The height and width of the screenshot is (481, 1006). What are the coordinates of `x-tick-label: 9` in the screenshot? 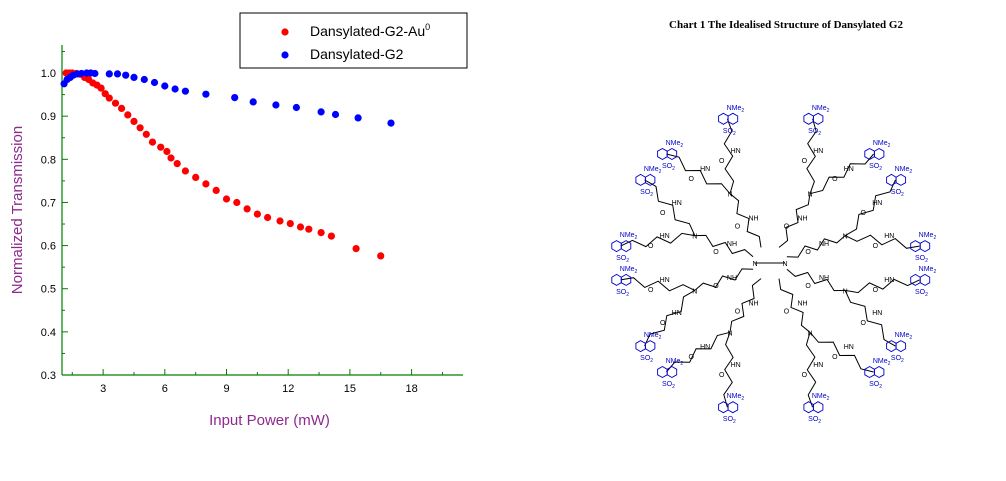 It's located at (226, 389).